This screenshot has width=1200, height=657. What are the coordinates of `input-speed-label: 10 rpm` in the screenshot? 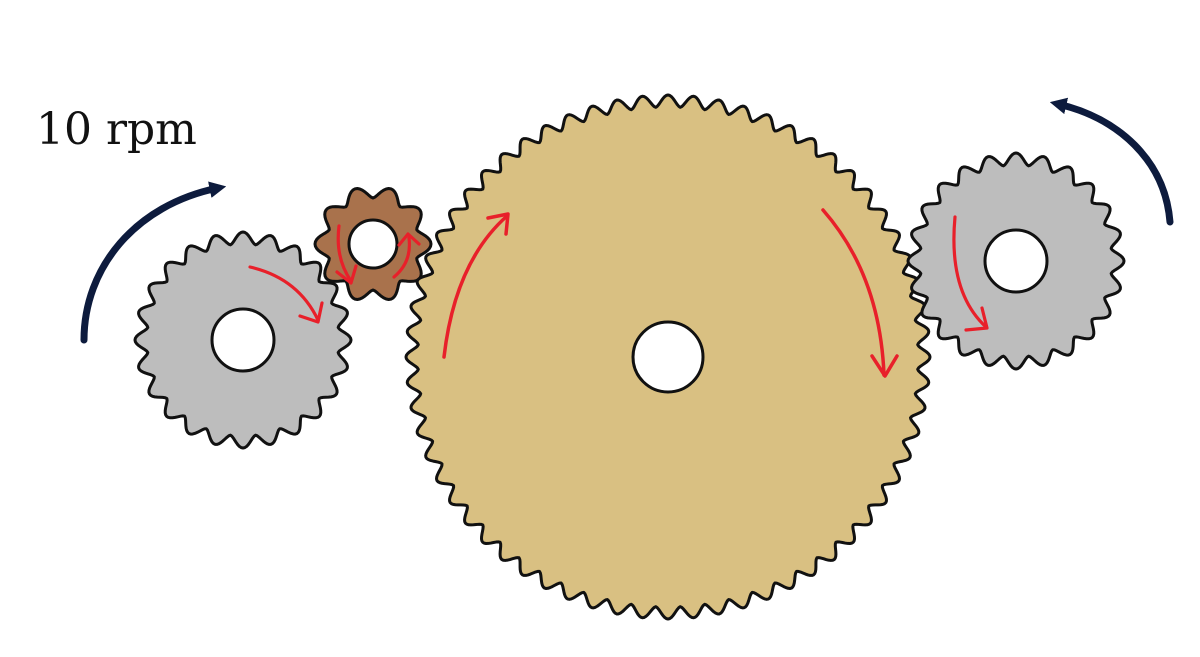 It's located at (116, 129).